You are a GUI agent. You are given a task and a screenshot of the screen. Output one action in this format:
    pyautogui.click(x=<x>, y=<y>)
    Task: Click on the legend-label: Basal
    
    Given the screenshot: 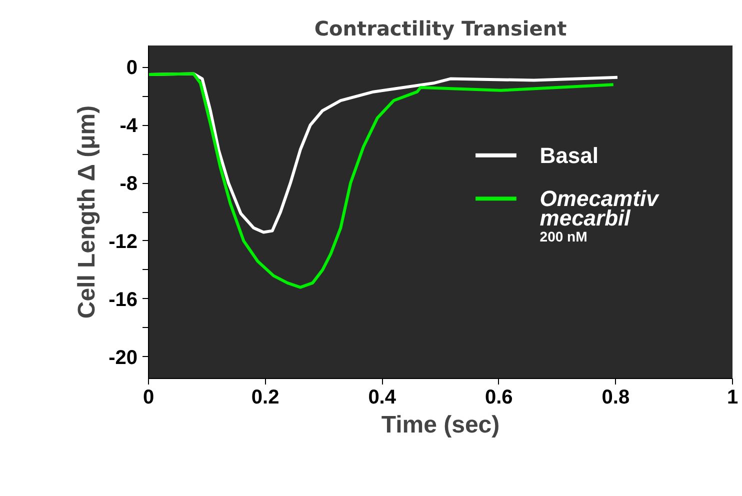 What is the action you would take?
    pyautogui.click(x=569, y=155)
    